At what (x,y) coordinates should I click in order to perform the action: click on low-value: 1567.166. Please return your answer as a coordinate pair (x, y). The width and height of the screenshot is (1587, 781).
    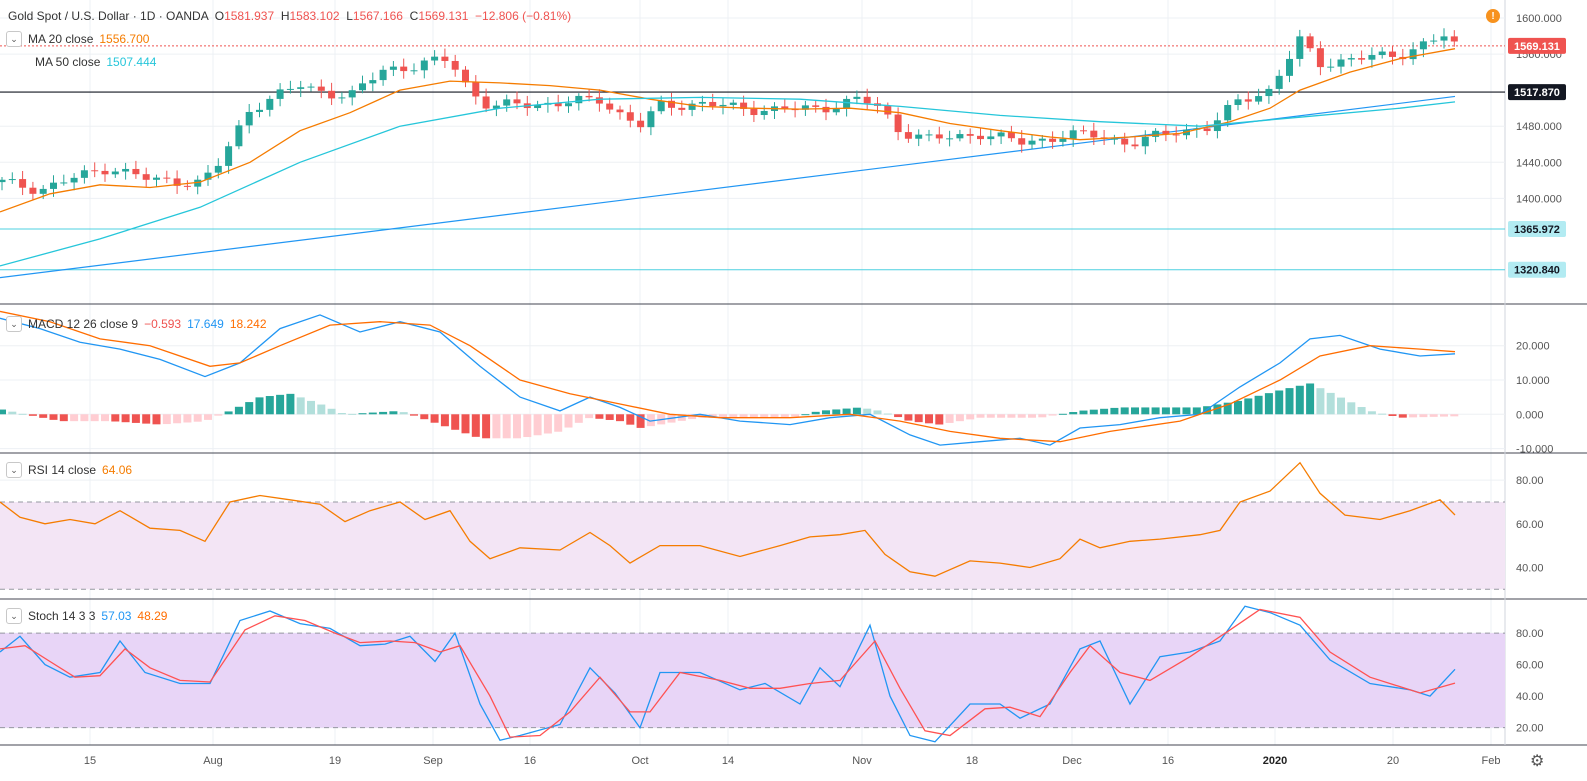
    Looking at the image, I should click on (377, 16).